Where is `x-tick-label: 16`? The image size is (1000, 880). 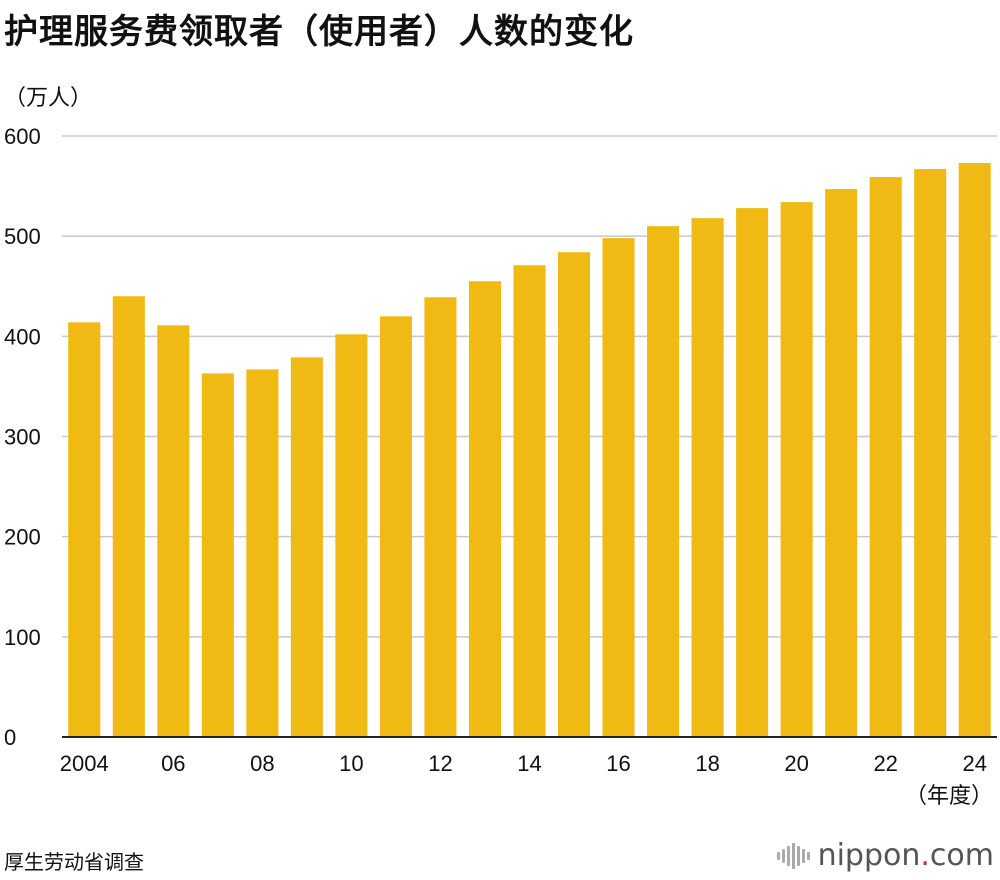
x-tick-label: 16 is located at coordinates (618, 763).